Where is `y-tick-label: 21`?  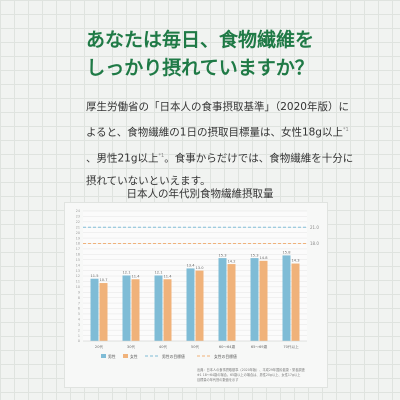 y-tick-label: 21 is located at coordinates (78, 227).